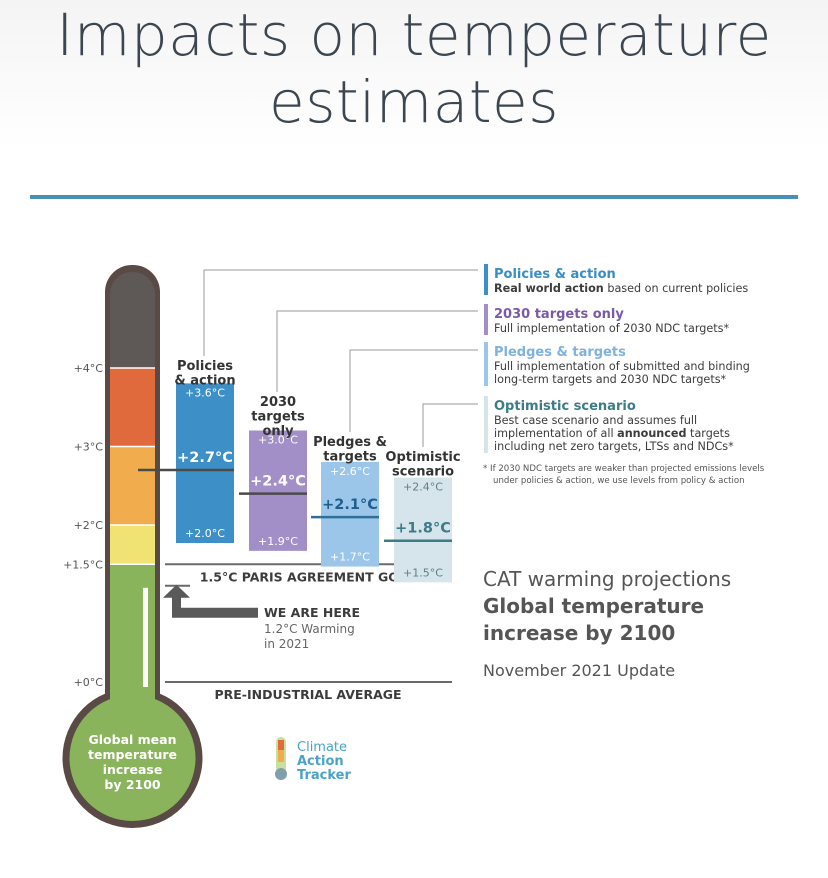 Image resolution: width=828 pixels, height=878 pixels. What do you see at coordinates (132, 754) in the screenshot?
I see `bulb-text-line: temperature` at bounding box center [132, 754].